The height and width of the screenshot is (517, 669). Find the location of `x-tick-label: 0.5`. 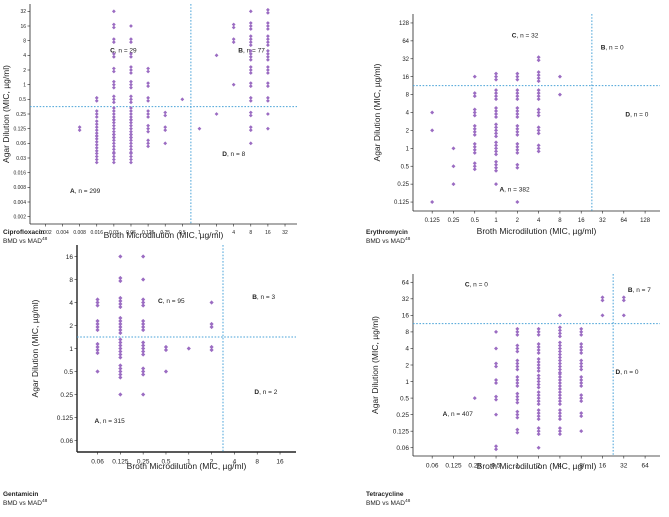

x-tick-label: 0.5 is located at coordinates (475, 221).